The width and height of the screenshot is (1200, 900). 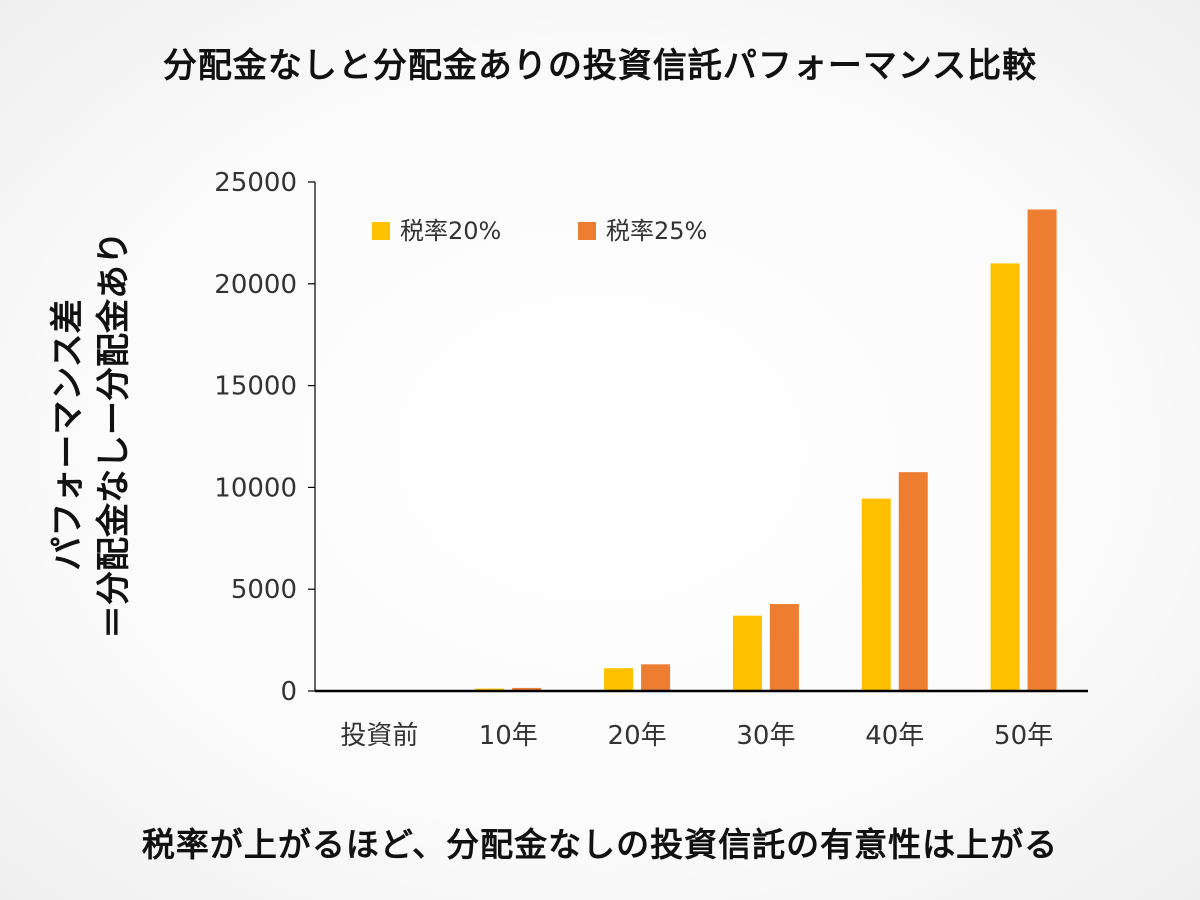 I want to click on legend-label: 税率25%, so click(x=656, y=231).